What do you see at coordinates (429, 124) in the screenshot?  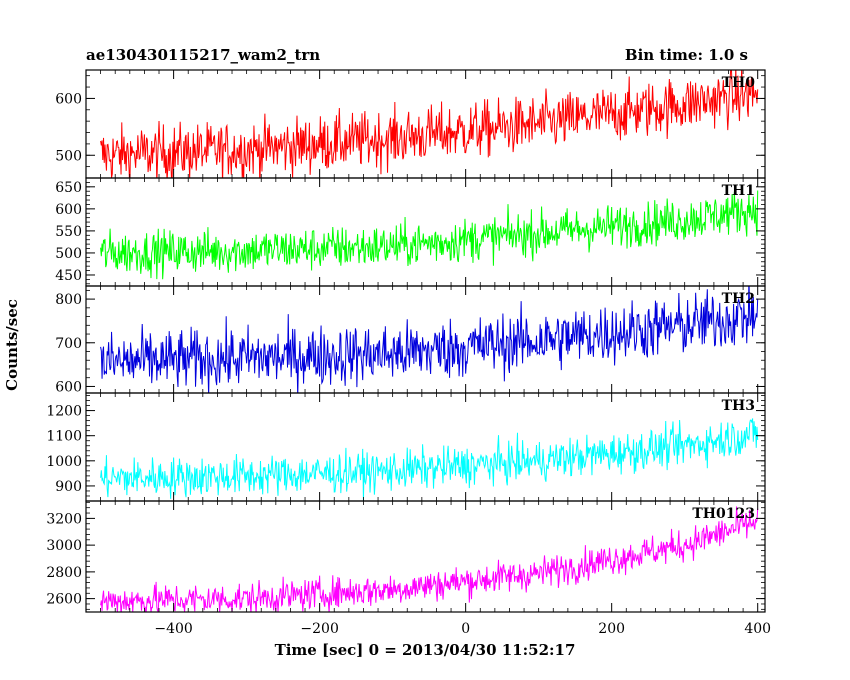 I see `series-line-th0` at bounding box center [429, 124].